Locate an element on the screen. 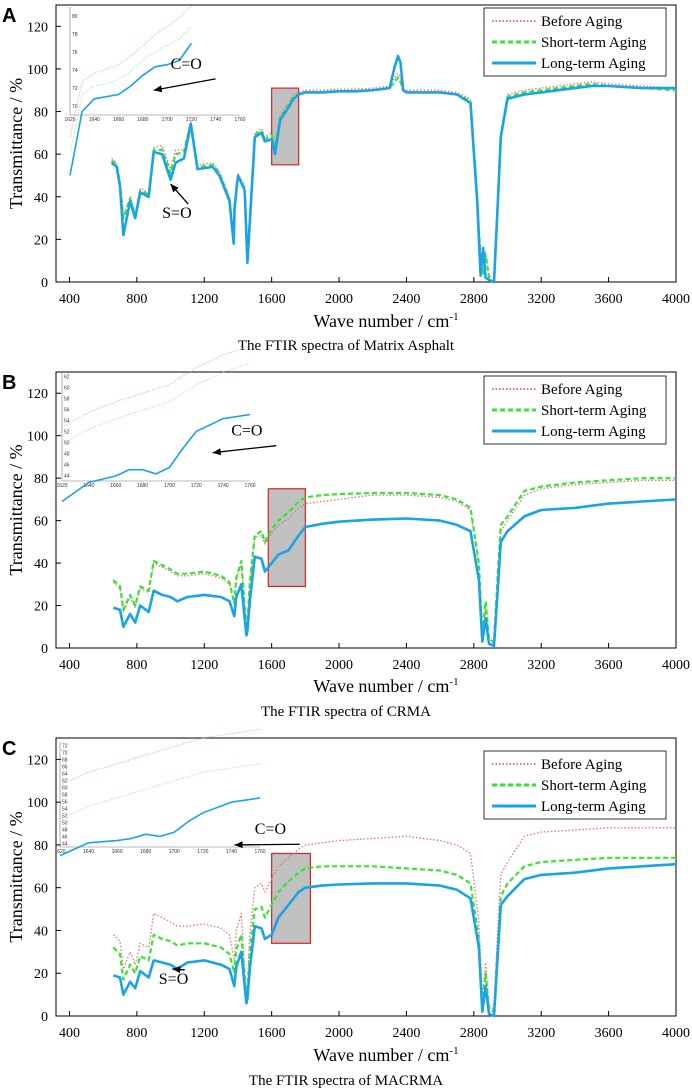  highlight-box is located at coordinates (285, 126).